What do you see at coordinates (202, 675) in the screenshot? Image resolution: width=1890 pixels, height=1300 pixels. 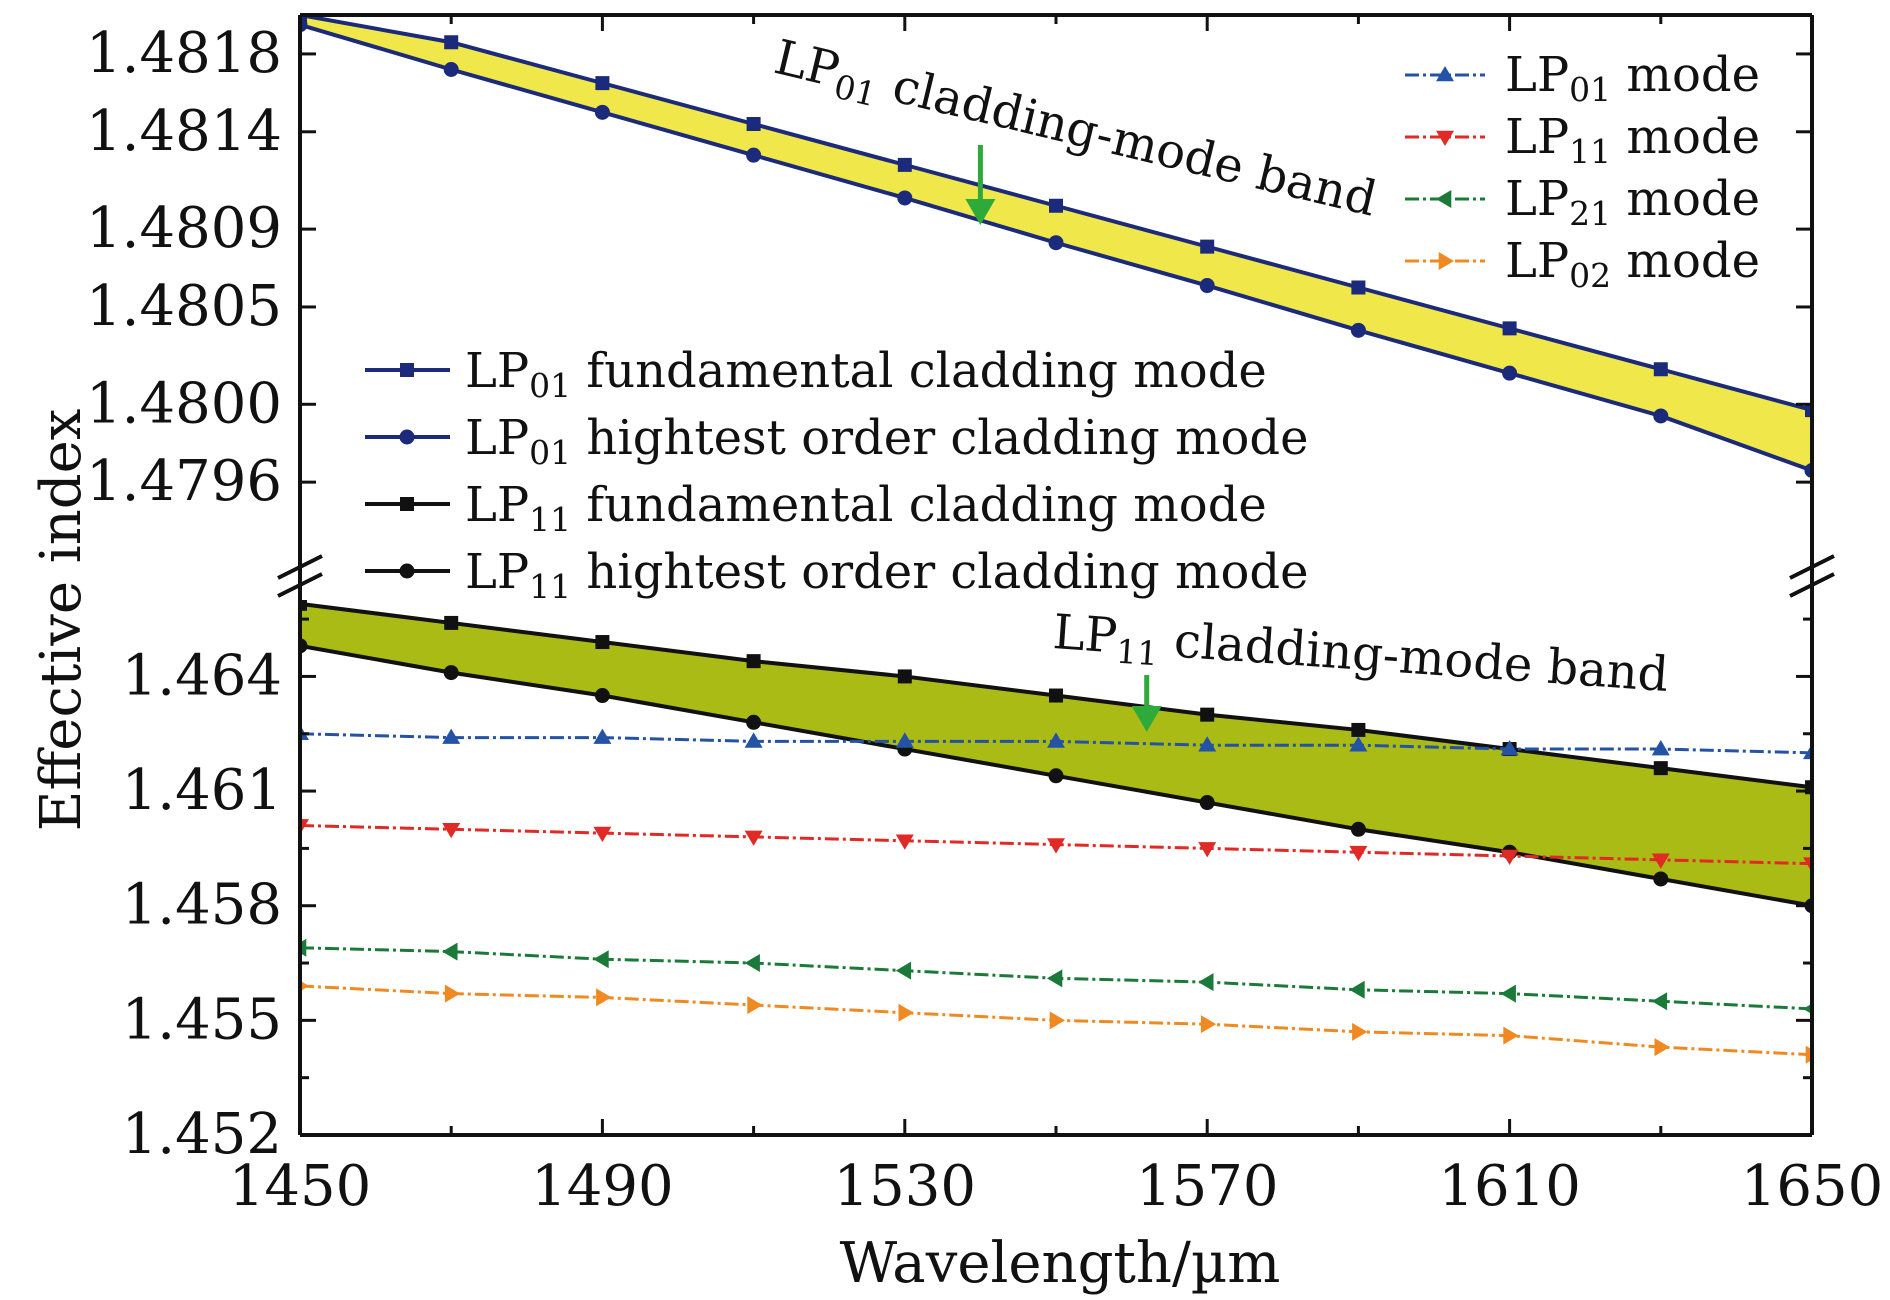 I see `y-lower-tick-label-0: 1.464` at bounding box center [202, 675].